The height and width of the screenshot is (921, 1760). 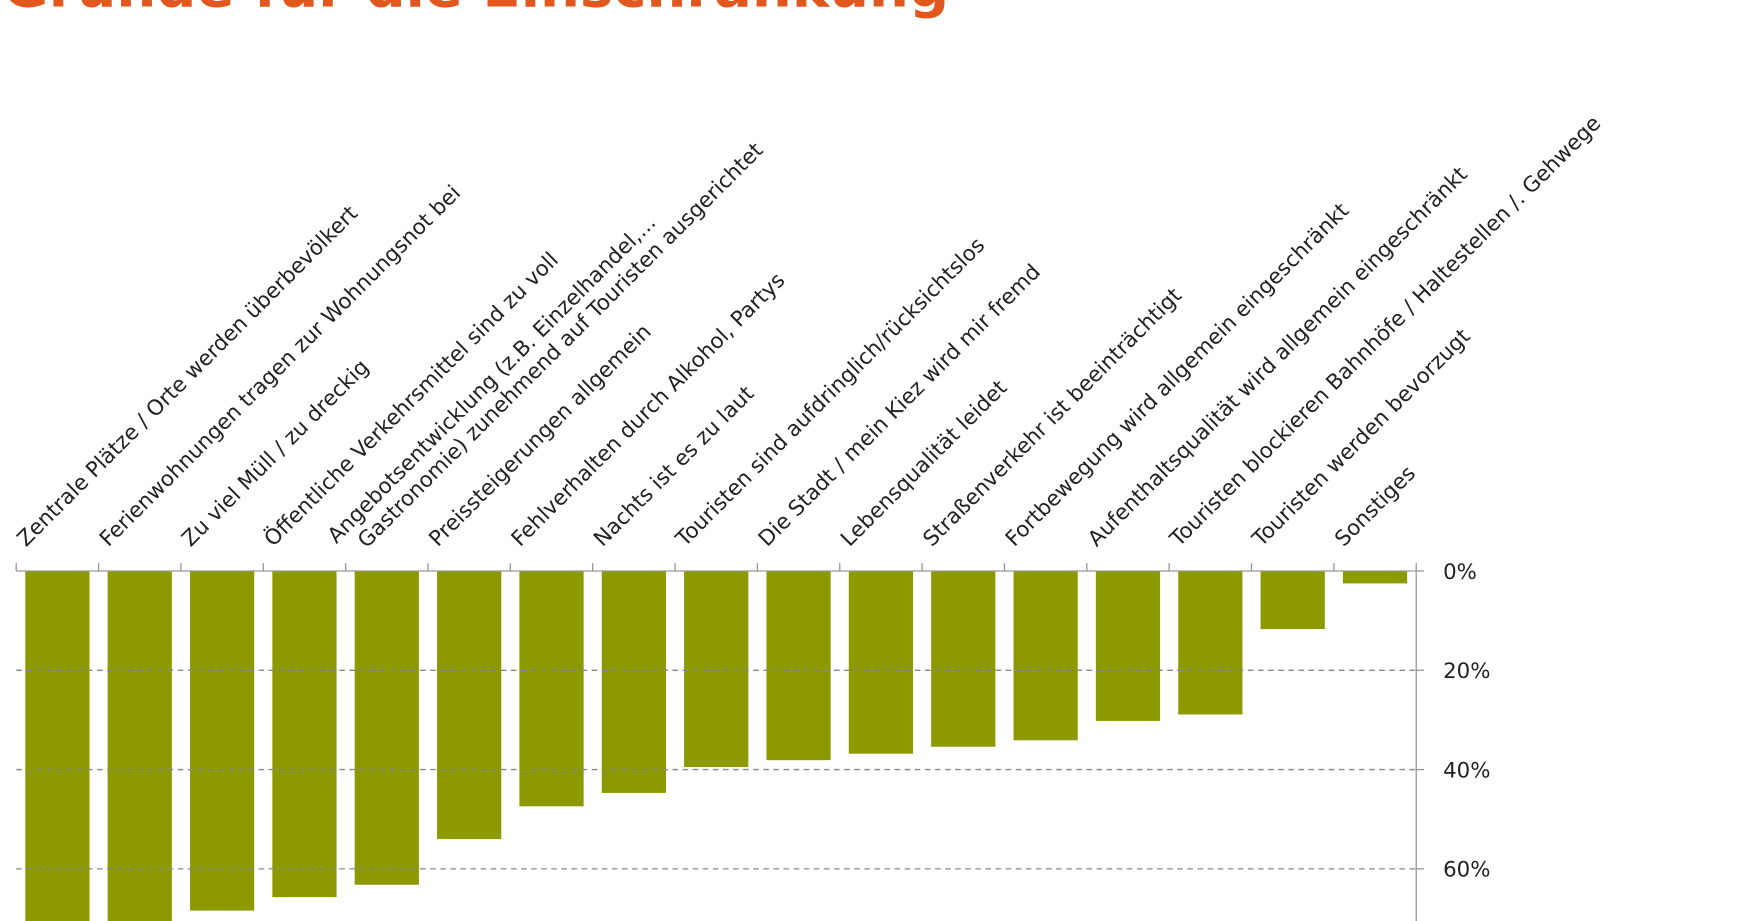 What do you see at coordinates (1460, 572) in the screenshot?
I see `y-tick-label: 0%` at bounding box center [1460, 572].